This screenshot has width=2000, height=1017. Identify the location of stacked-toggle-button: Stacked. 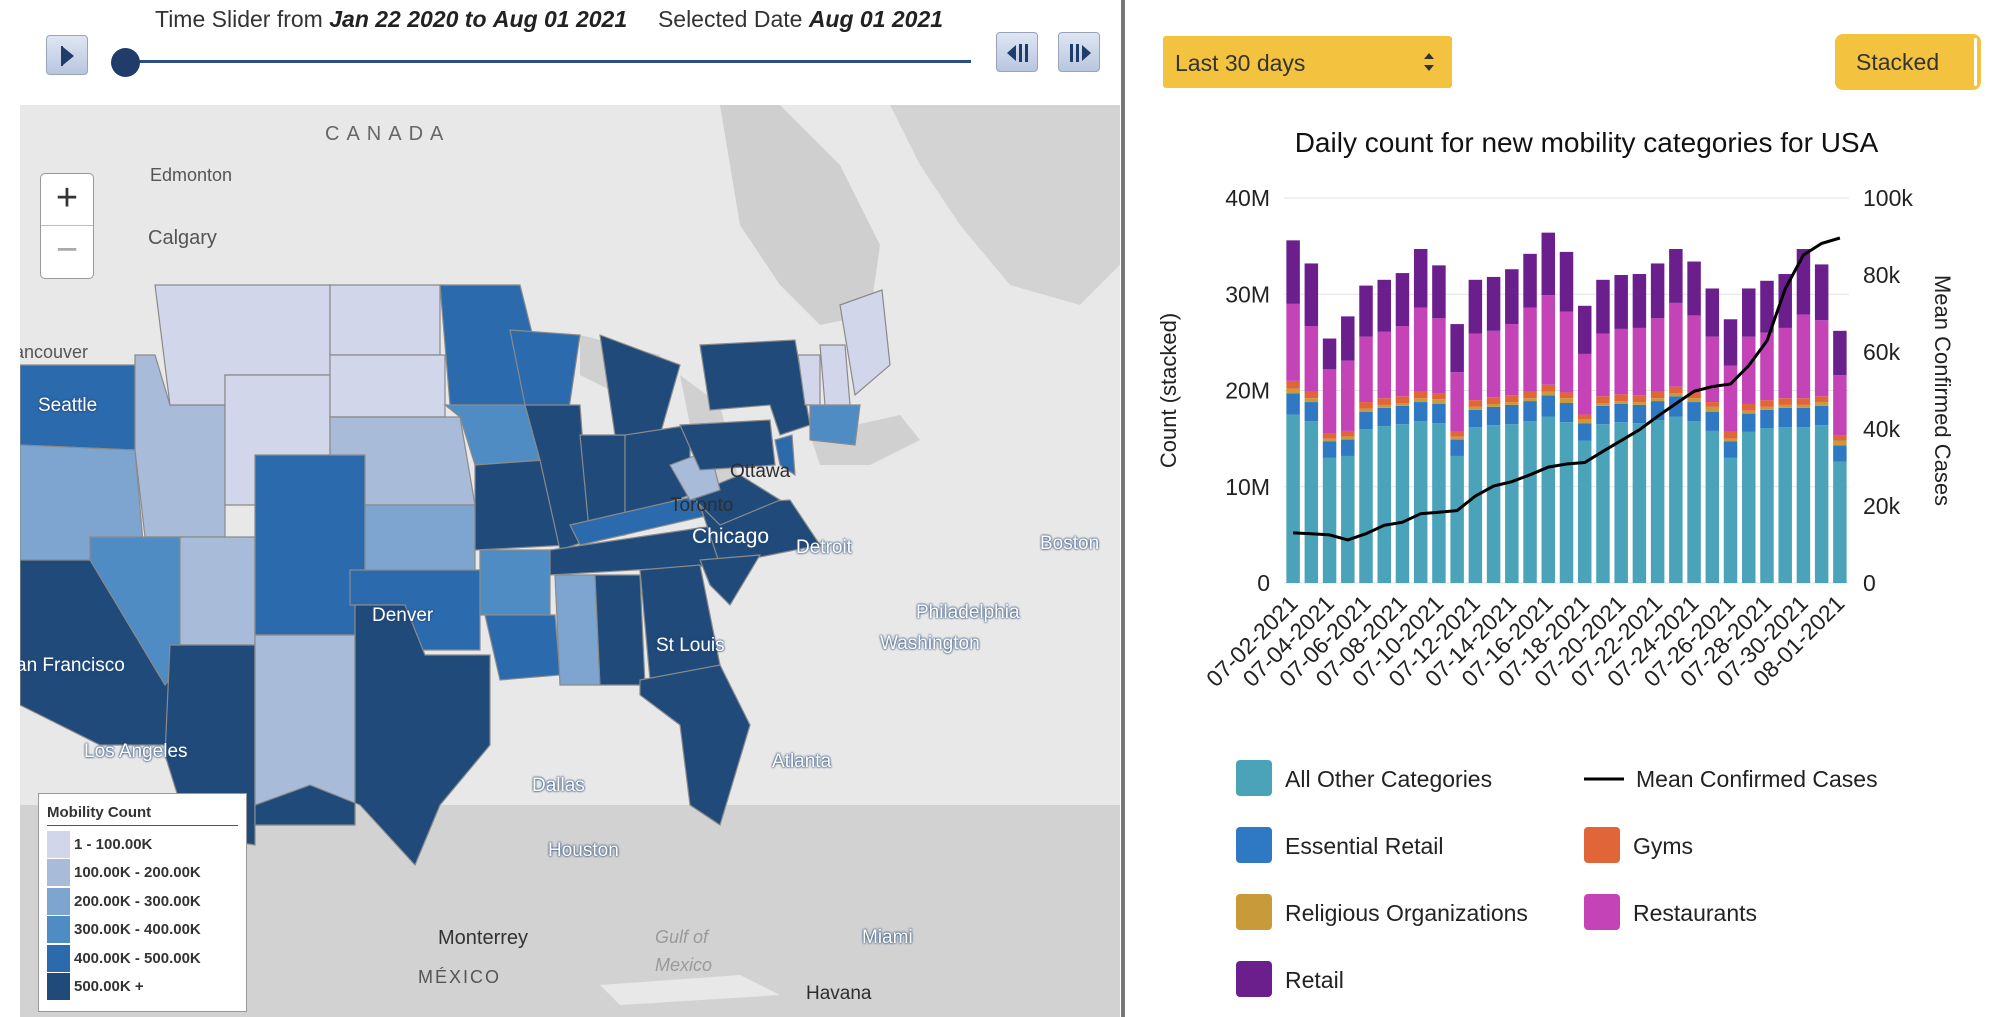
(1908, 62).